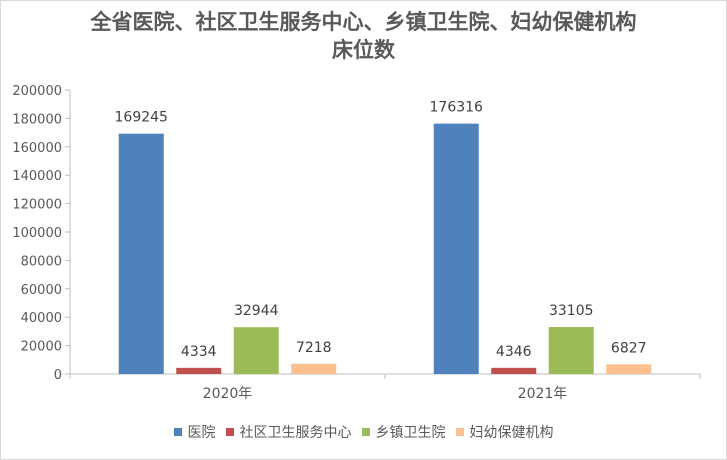 The image size is (727, 460). What do you see at coordinates (37, 148) in the screenshot?
I see `y-tick-label: 160000` at bounding box center [37, 148].